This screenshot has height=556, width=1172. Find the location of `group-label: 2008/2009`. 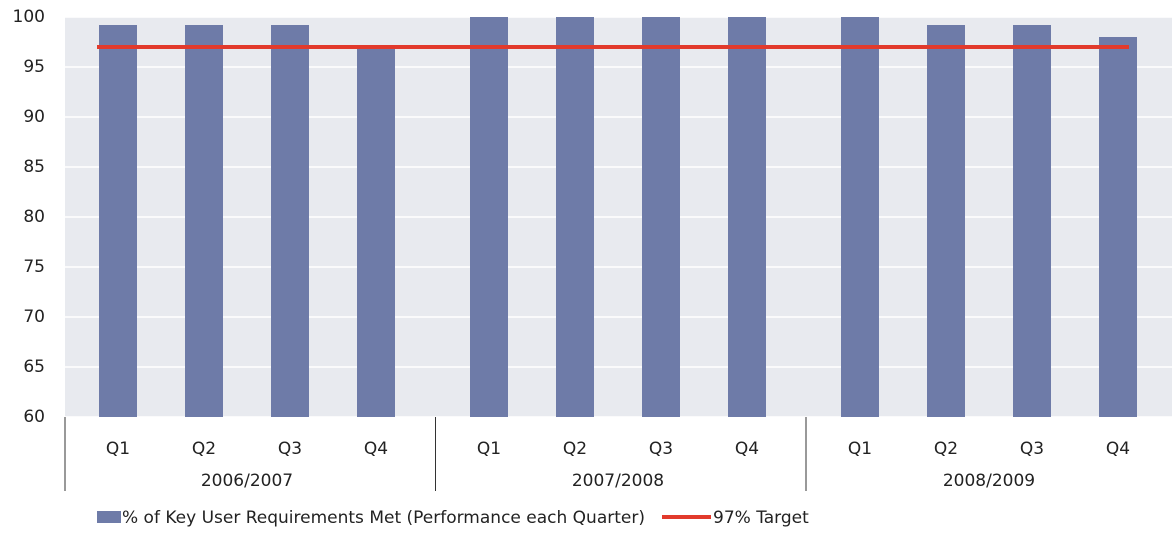

group-label: 2008/2009 is located at coordinates (989, 481).